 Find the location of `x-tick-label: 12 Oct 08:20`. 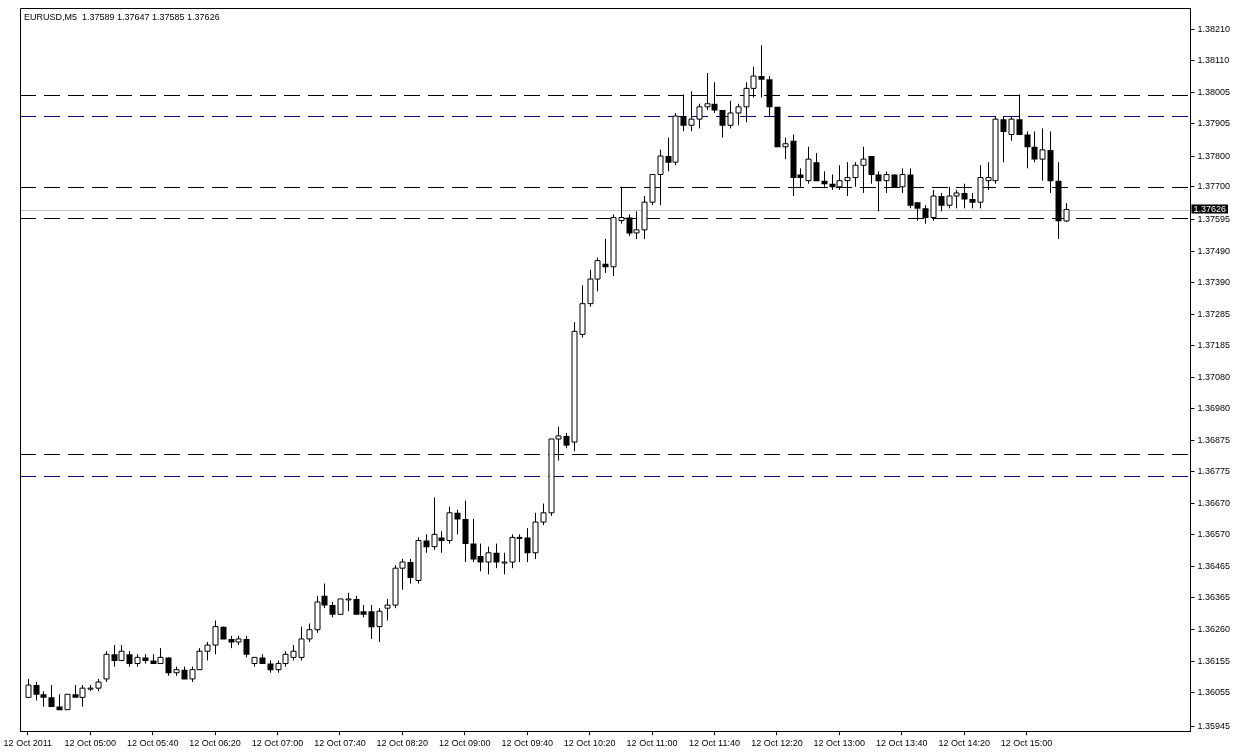

x-tick-label: 12 Oct 08:20 is located at coordinates (402, 743).